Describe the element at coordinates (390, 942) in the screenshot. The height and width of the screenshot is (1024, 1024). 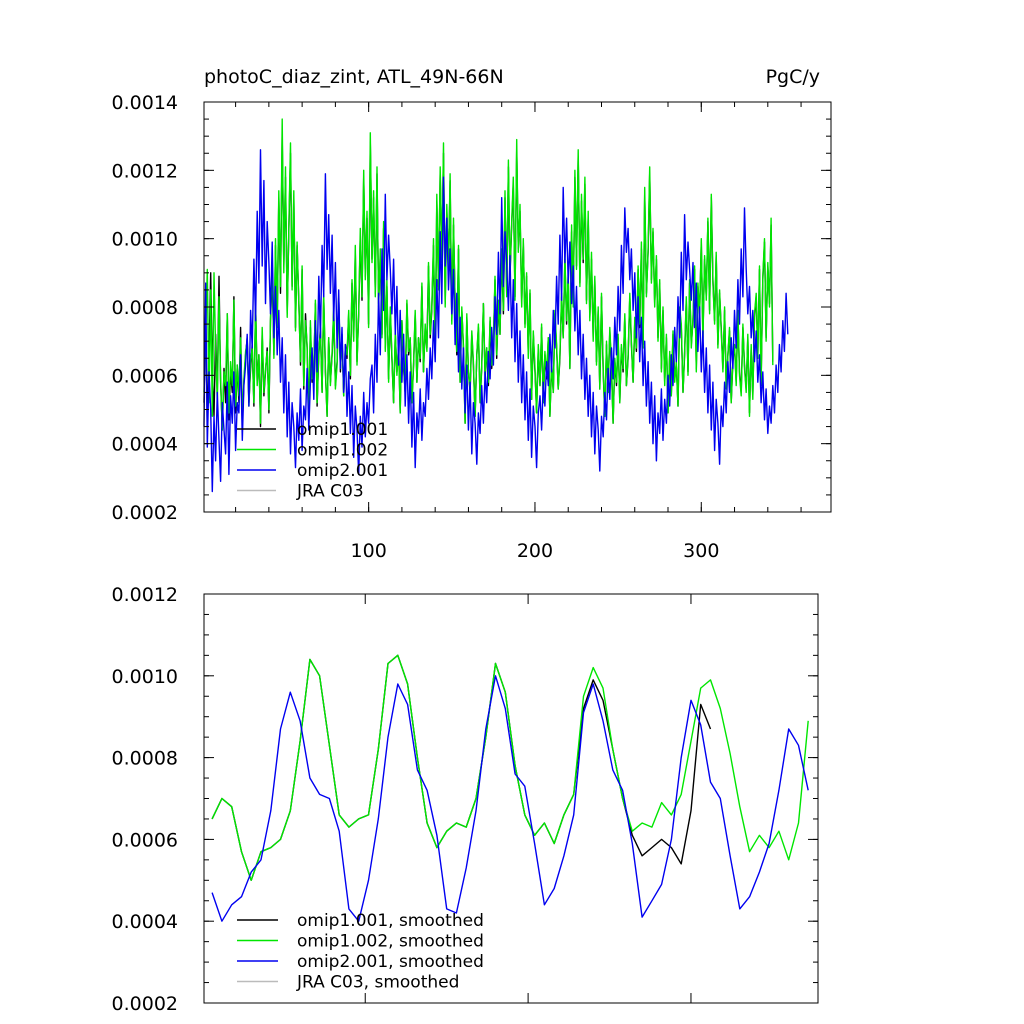
I see `legend-label: omip1.002, smoothed` at that location.